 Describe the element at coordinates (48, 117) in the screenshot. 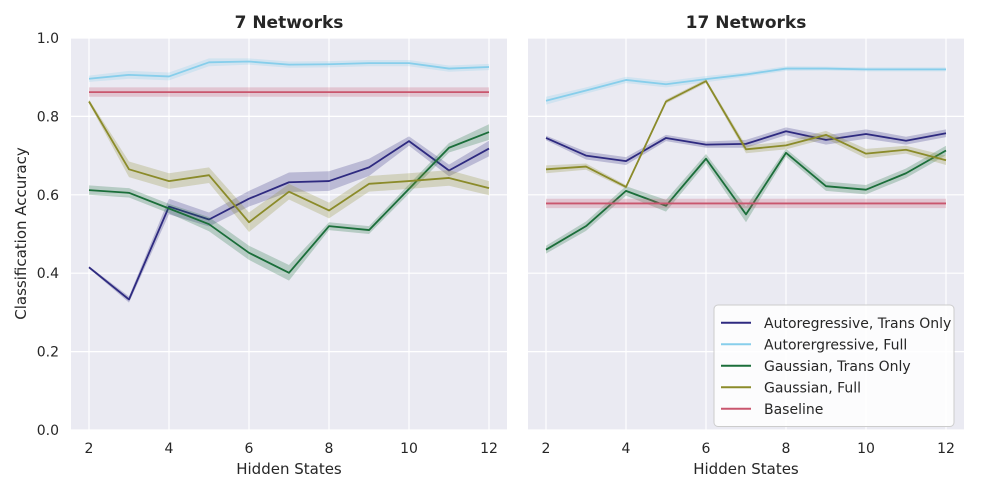

I see `y-tick-label: 0.8` at that location.